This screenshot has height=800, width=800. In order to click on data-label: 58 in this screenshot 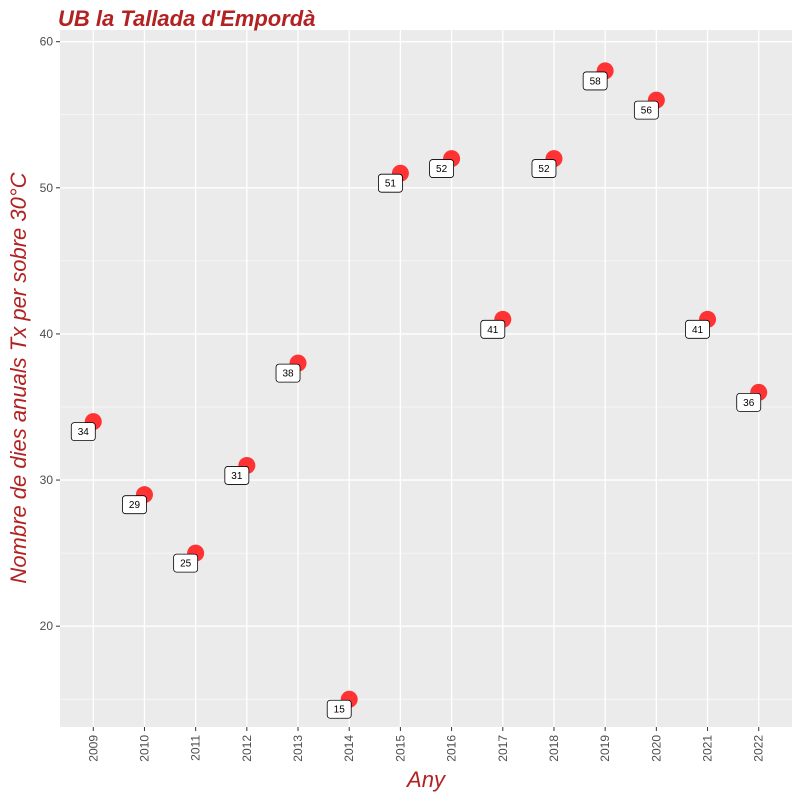, I will do `click(596, 81)`.